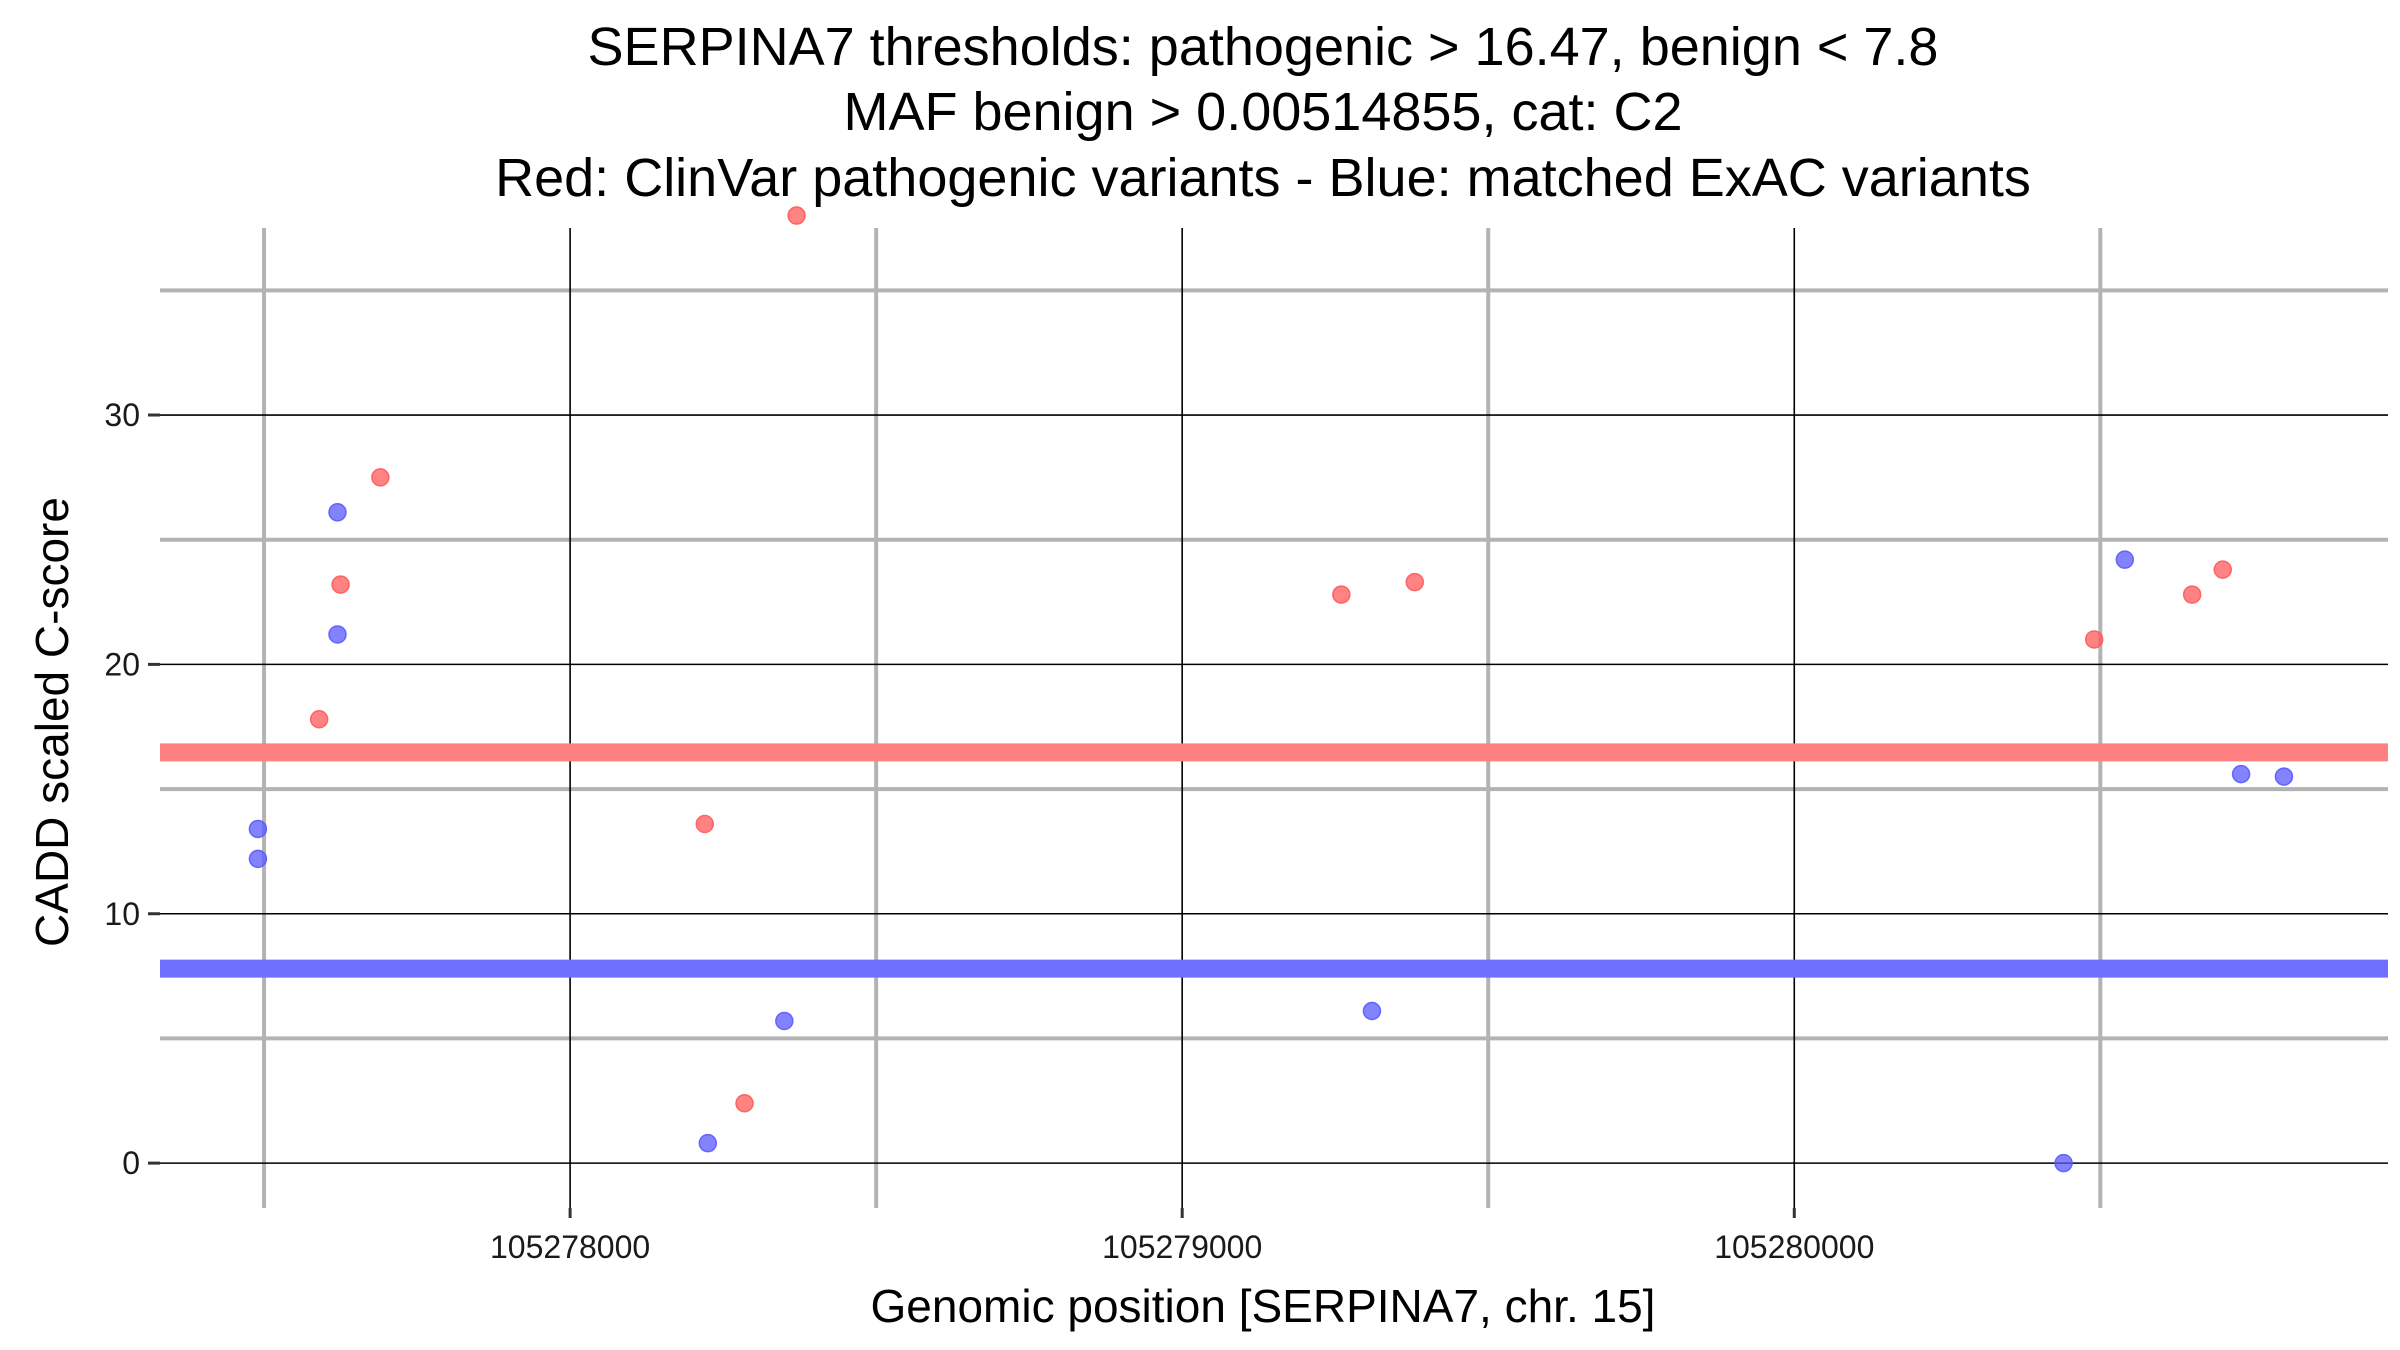 This screenshot has height=1350, width=2400. I want to click on y-tick-label-0: 0, so click(131, 1163).